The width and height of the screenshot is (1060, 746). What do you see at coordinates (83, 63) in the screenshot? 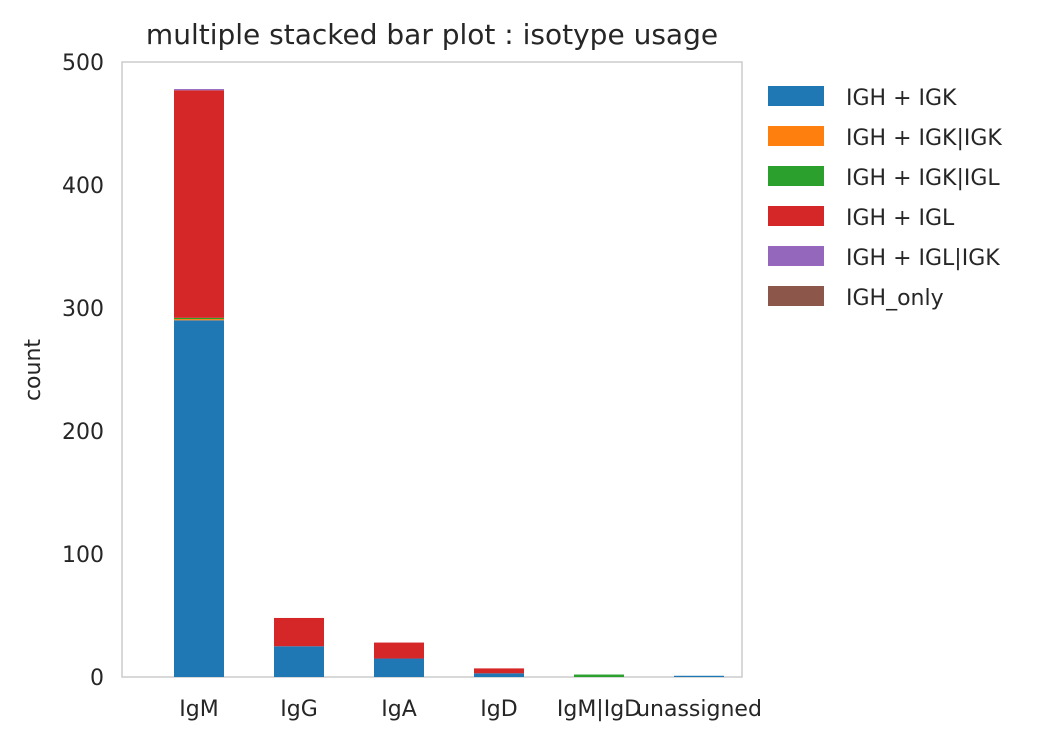
I see `y-tick-label: 500` at bounding box center [83, 63].